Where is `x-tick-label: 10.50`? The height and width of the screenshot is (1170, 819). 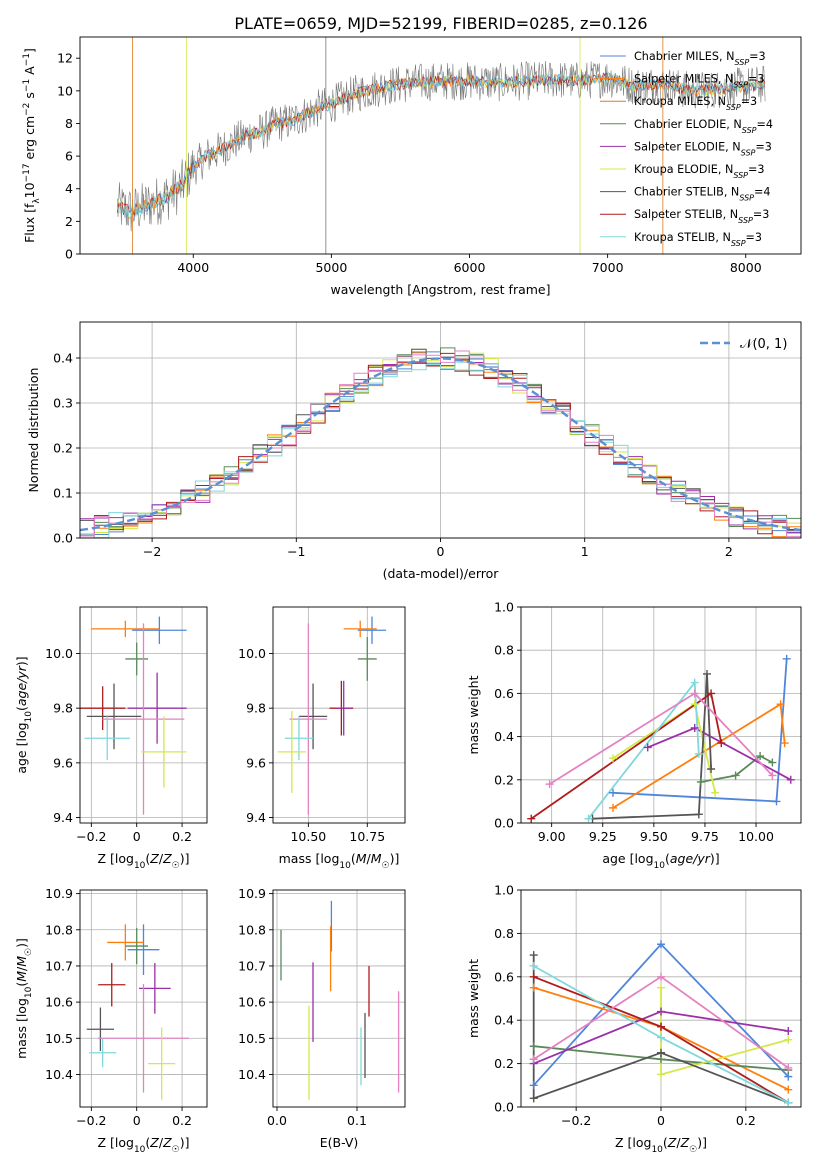
x-tick-label: 10.50 is located at coordinates (308, 836).